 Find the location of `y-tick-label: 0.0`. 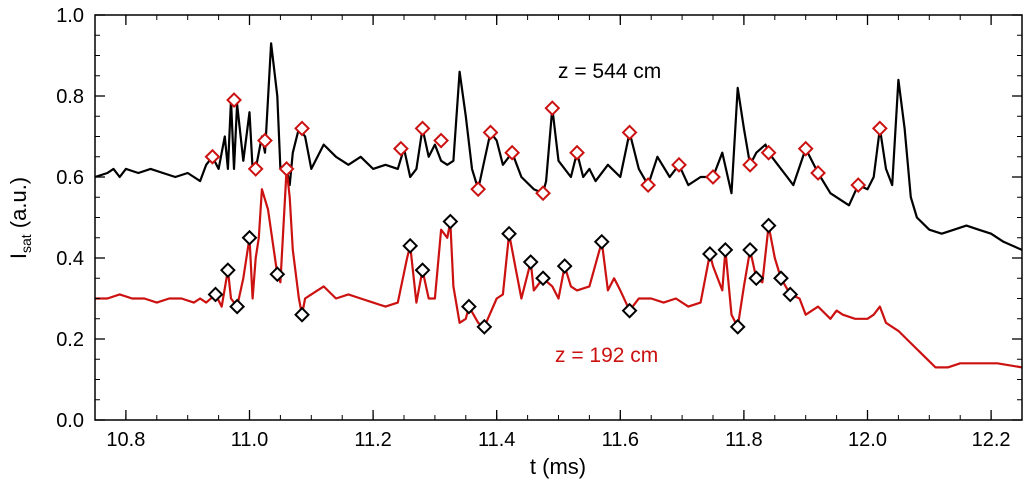

y-tick-label: 0.0 is located at coordinates (70, 421).